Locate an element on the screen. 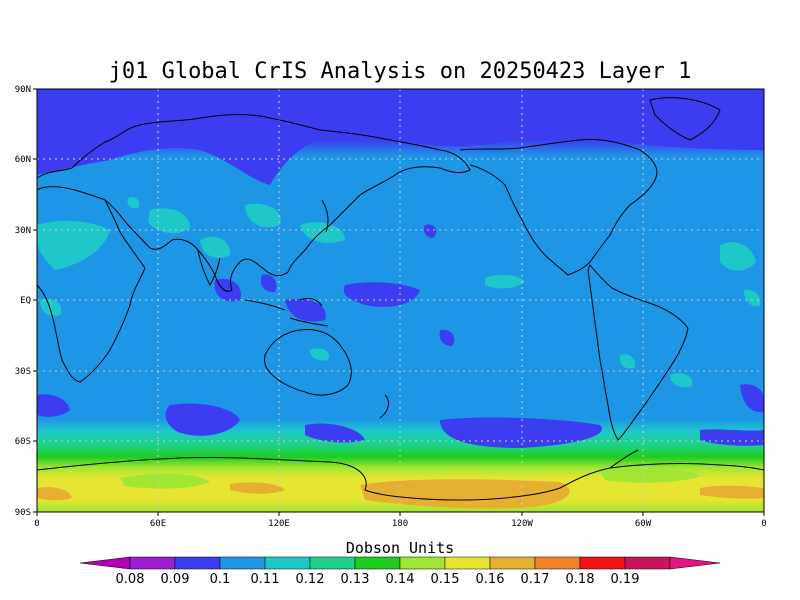 The width and height of the screenshot is (800, 600). colorbar-tick-label: 0.12 is located at coordinates (310, 579).